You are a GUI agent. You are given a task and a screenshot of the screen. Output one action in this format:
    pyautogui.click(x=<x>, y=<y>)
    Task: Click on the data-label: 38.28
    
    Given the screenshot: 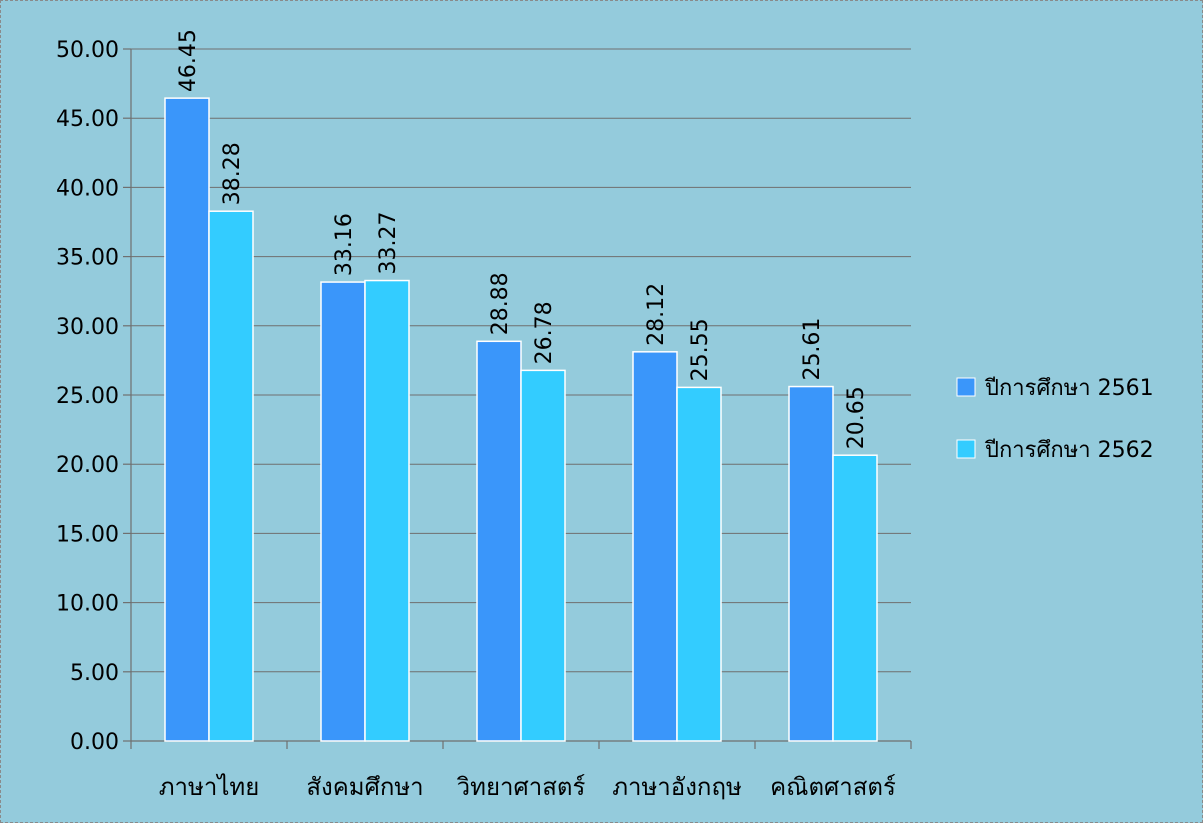 What is the action you would take?
    pyautogui.click(x=232, y=173)
    